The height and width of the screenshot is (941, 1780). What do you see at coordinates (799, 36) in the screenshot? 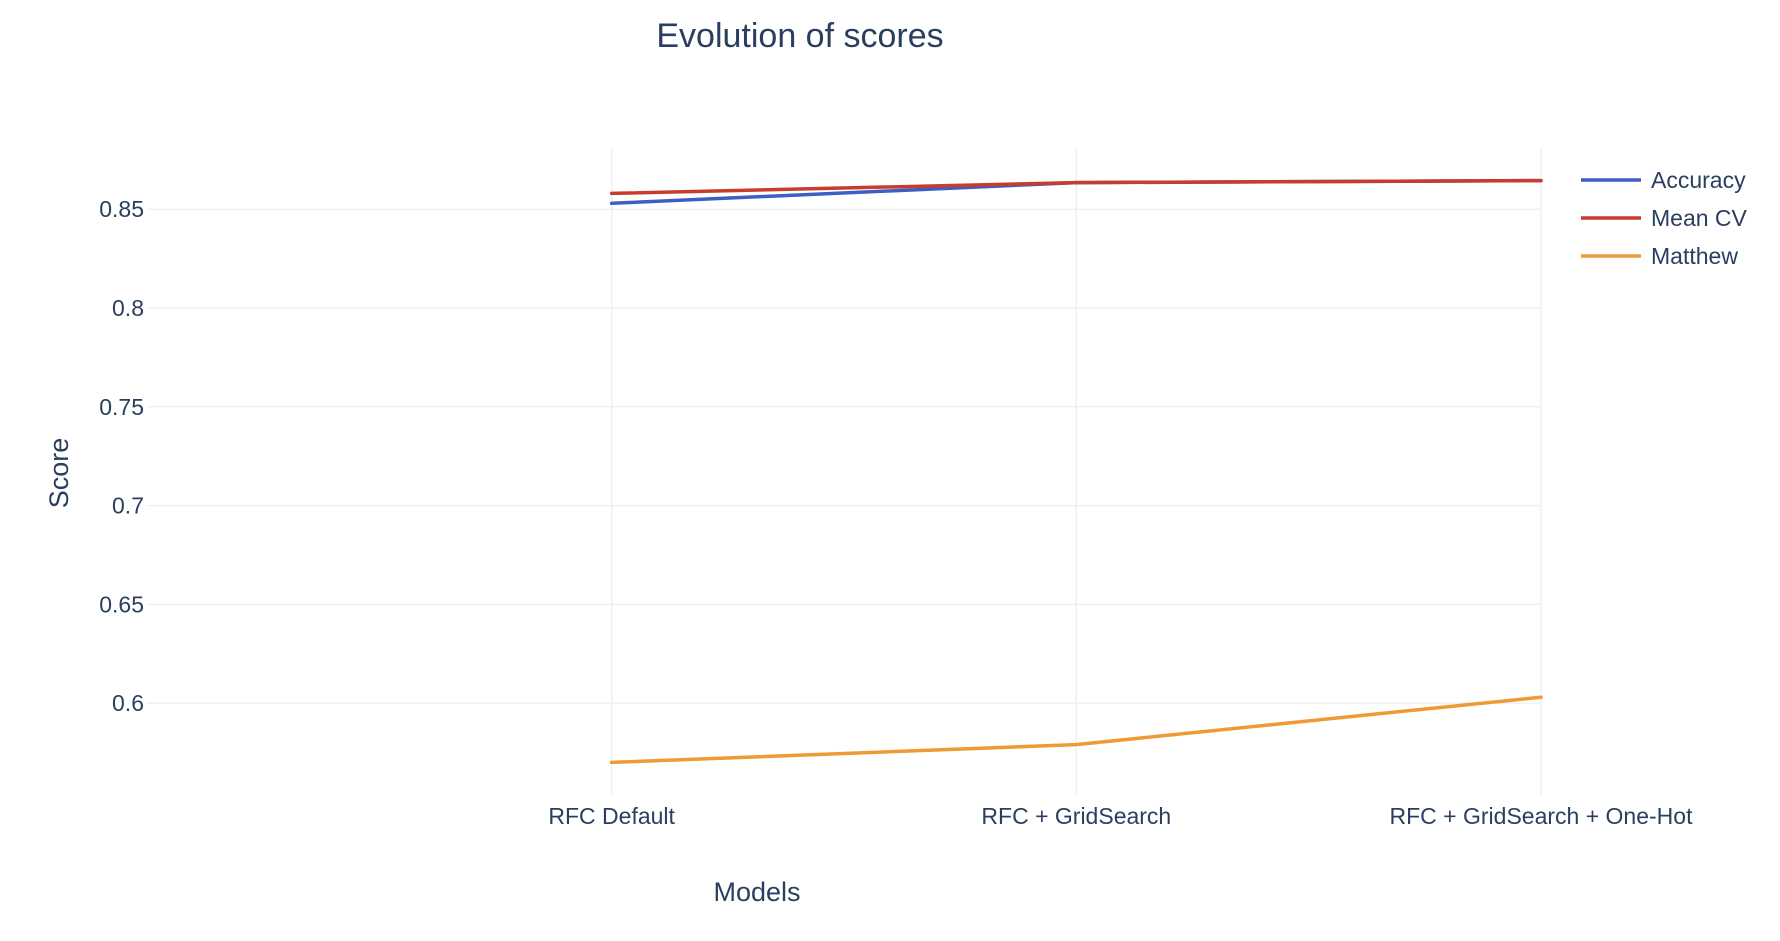
I see `chart-title: Evolution of scores` at bounding box center [799, 36].